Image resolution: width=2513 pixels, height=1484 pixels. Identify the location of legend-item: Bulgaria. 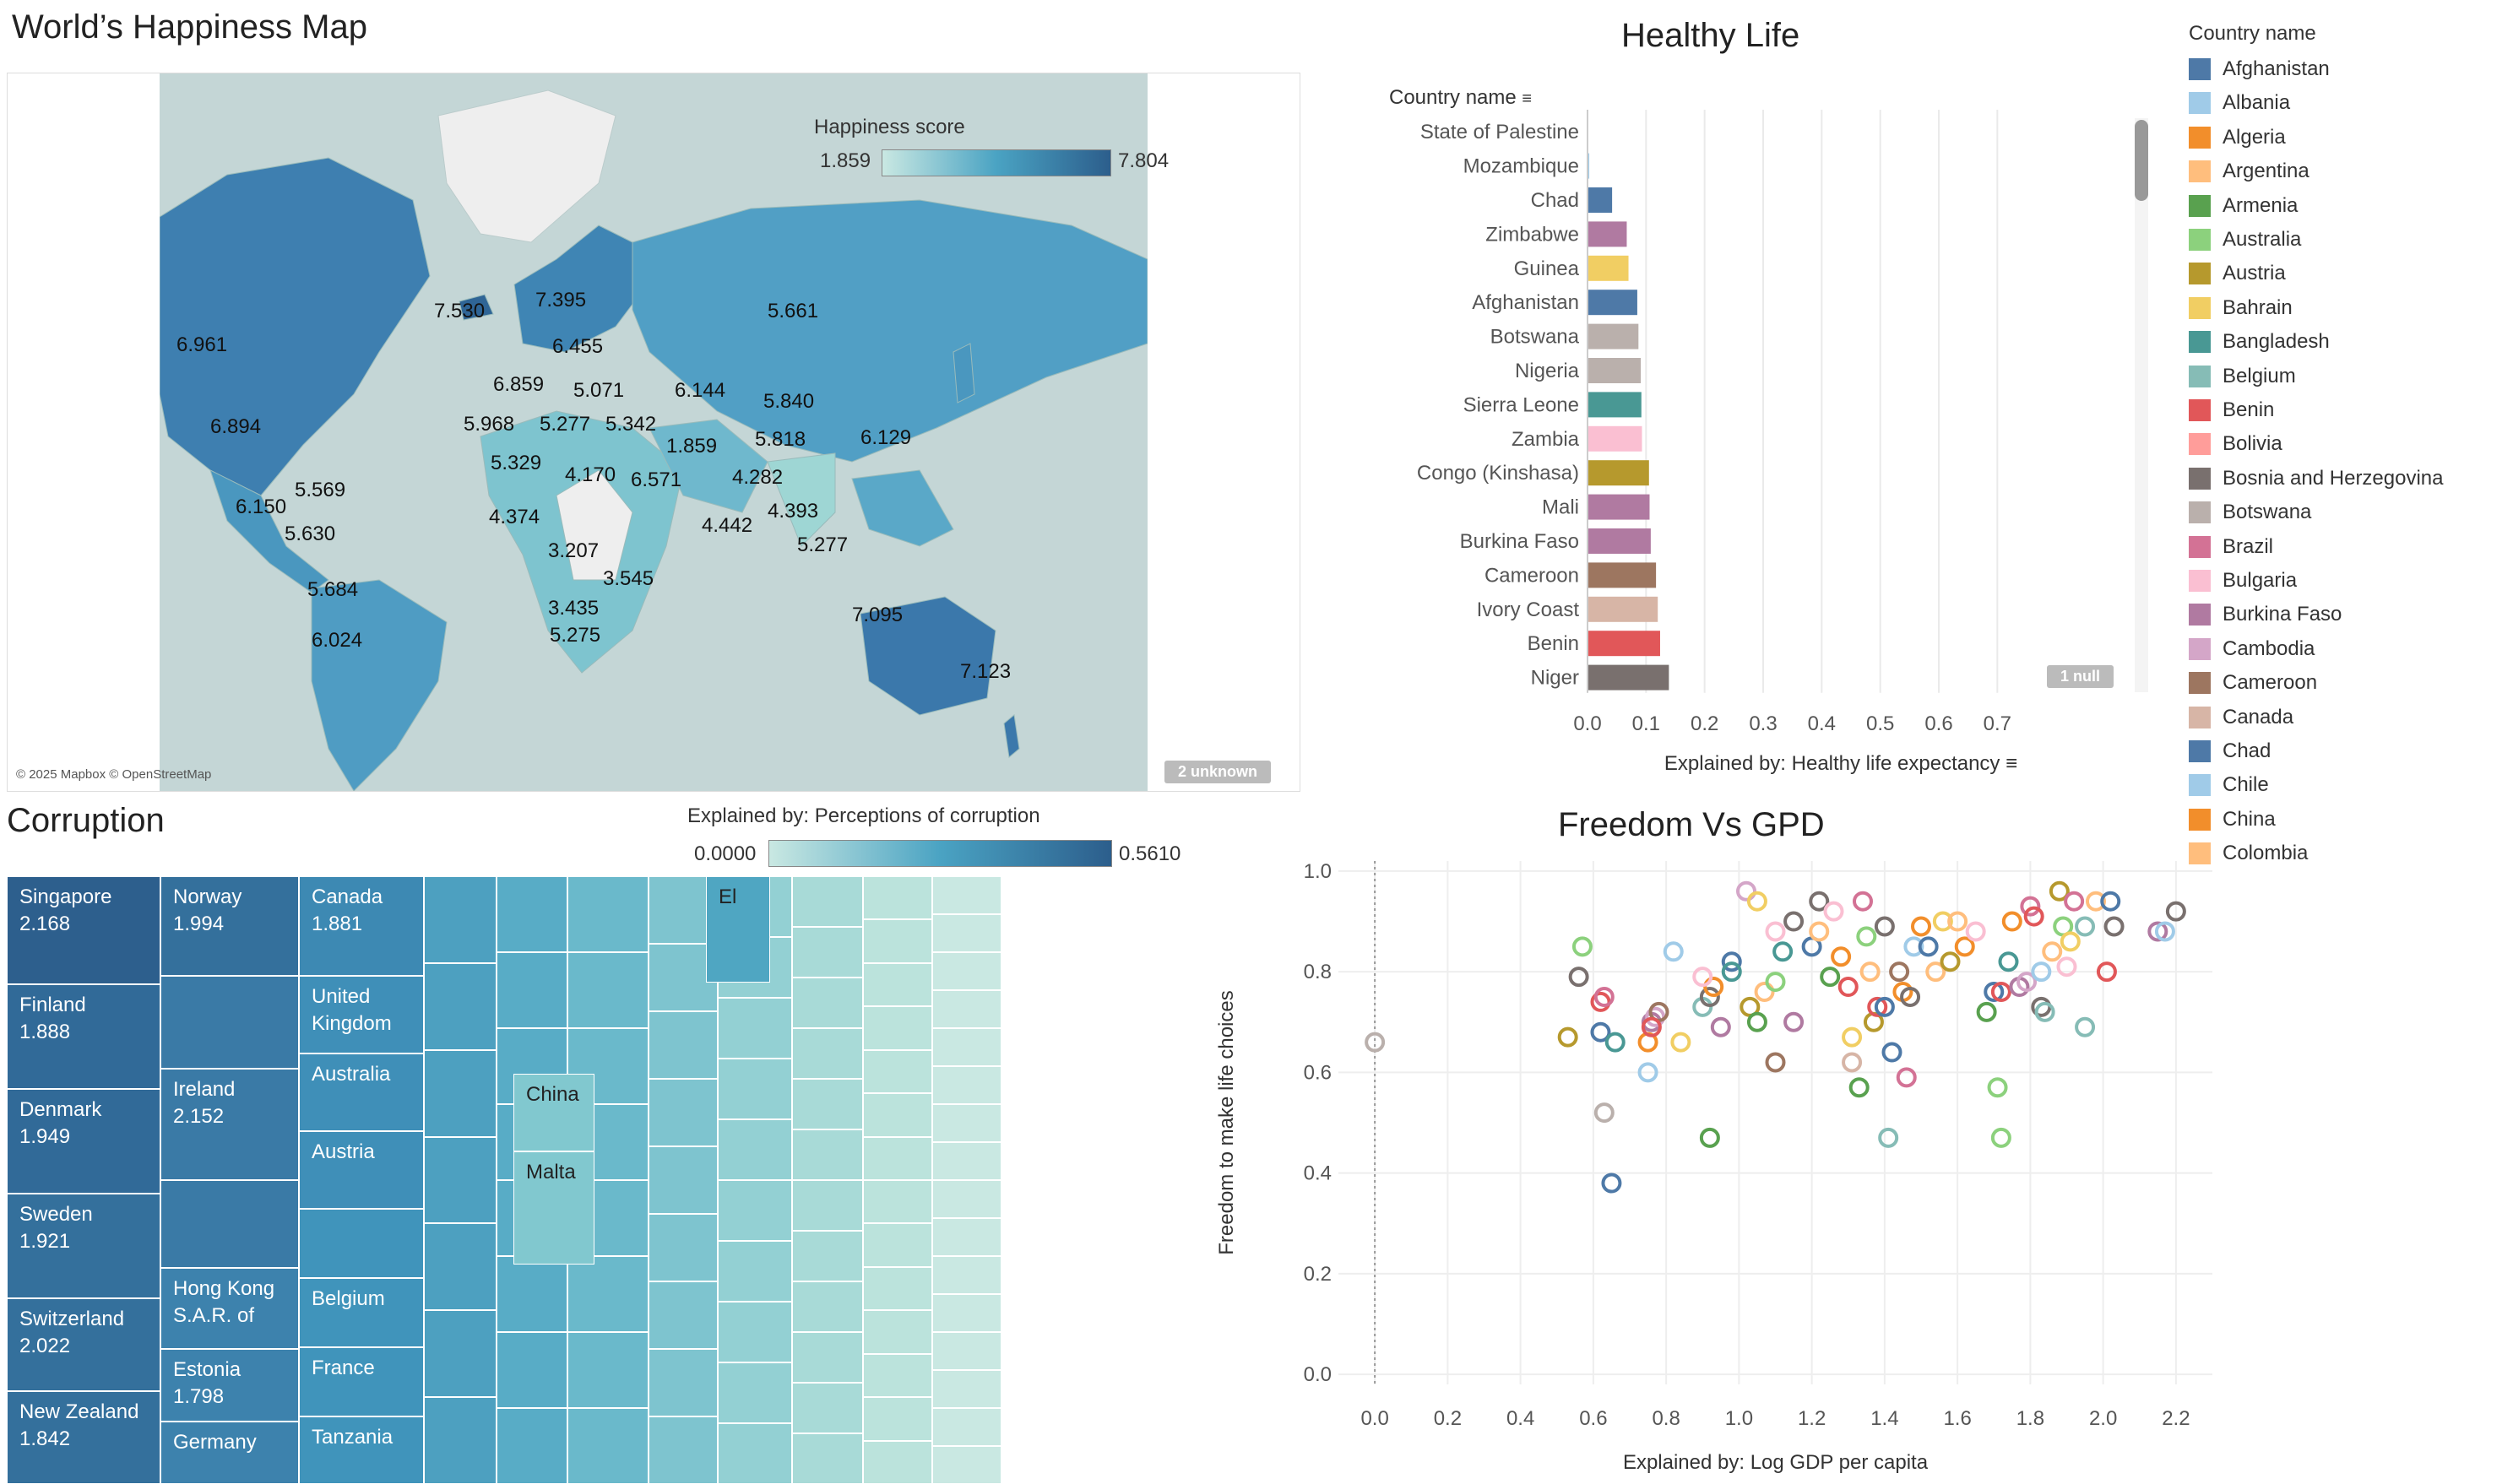
(2243, 581).